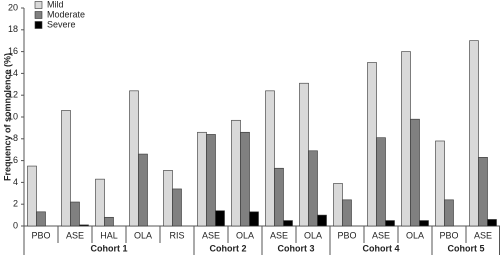  I want to click on y-tick-label: 10, so click(13, 116).